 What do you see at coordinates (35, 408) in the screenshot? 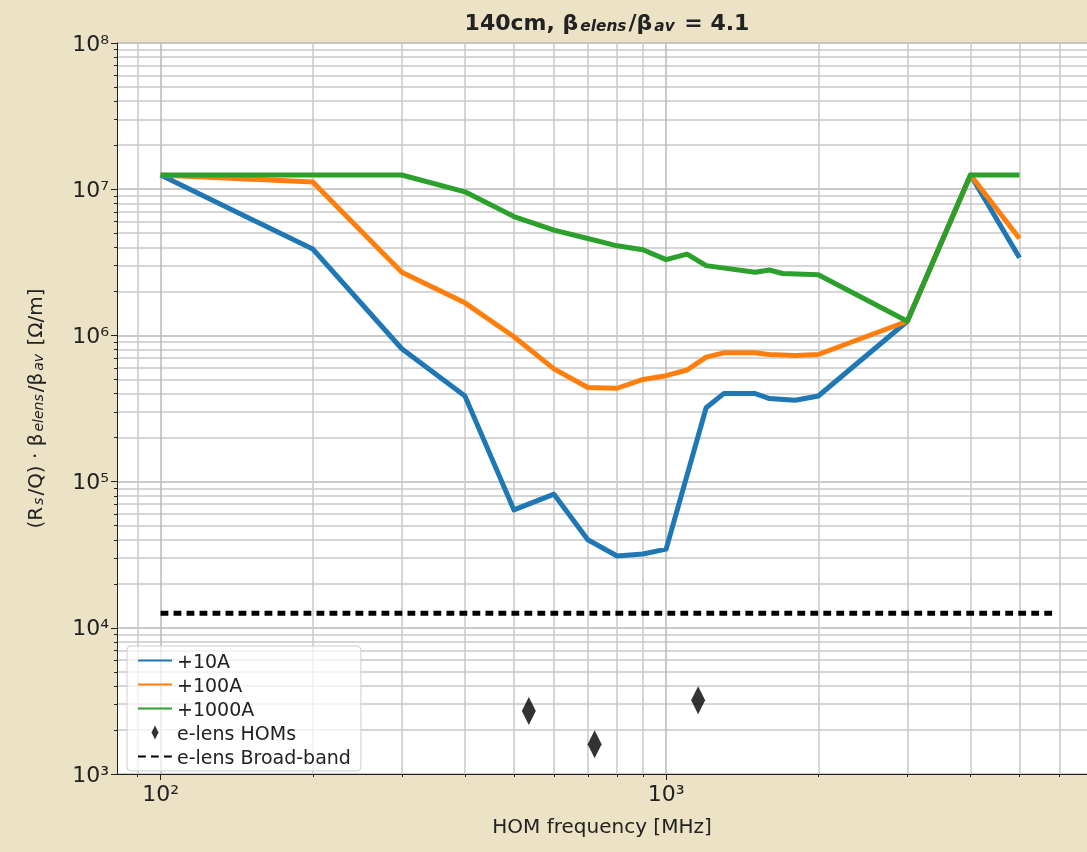
I see `y-axis-title: (Rs/Q) · βelens/βav [Ω/m]` at bounding box center [35, 408].